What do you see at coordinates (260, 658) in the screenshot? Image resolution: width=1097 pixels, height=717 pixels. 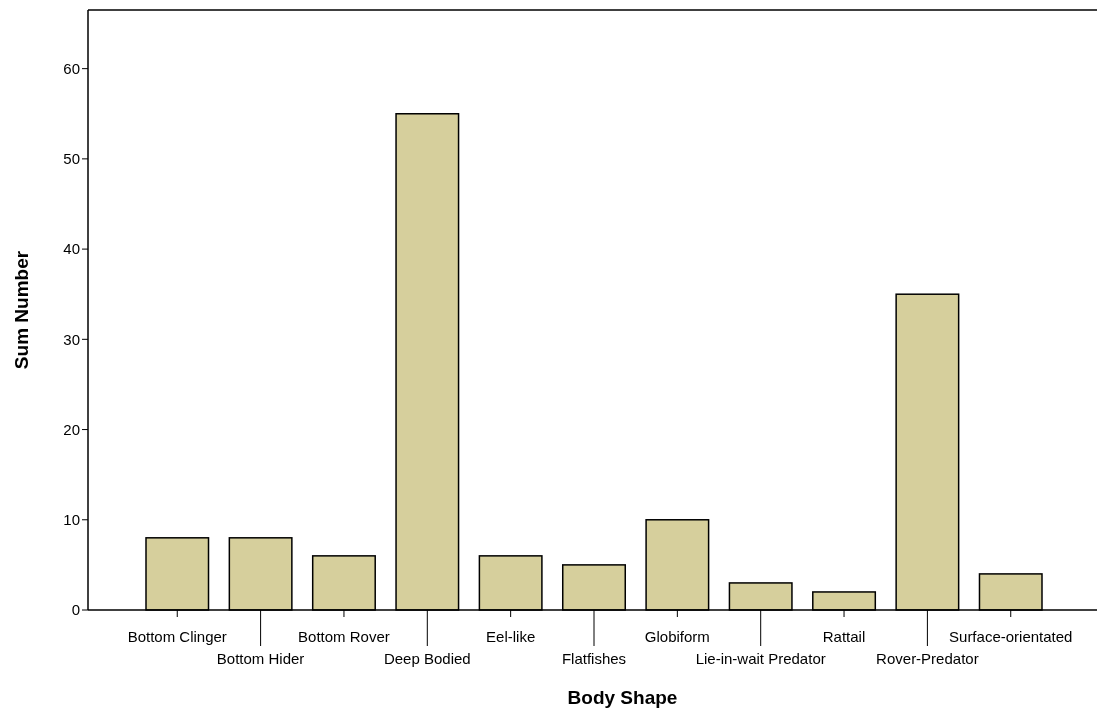 I see `x-tick-label: Bottom Hider` at bounding box center [260, 658].